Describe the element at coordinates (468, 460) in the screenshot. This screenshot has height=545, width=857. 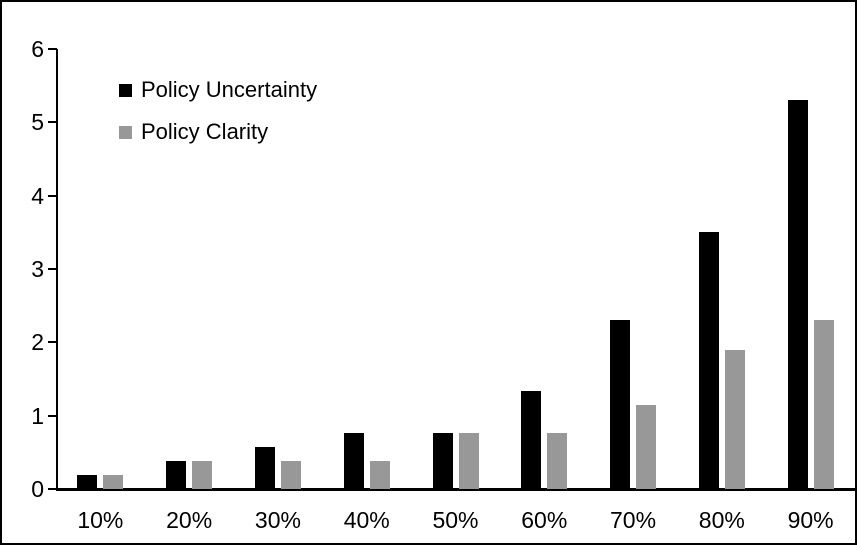
I see `bar-policy-clarity-50%` at that location.